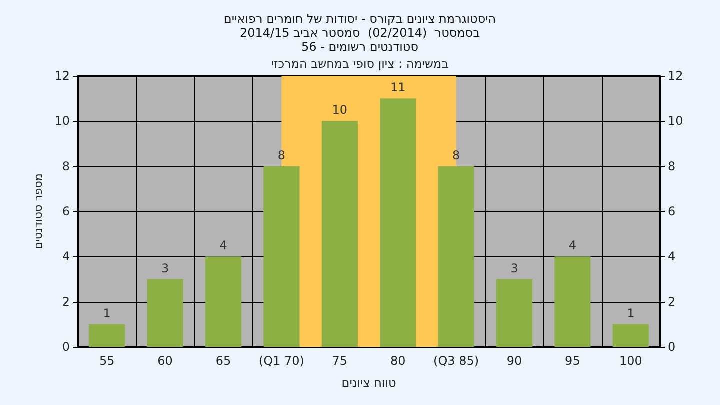 This screenshot has width=720, height=405. What do you see at coordinates (360, 64) in the screenshot?
I see `text: במשימה : ציון סופי במחשב המרכזי` at bounding box center [360, 64].